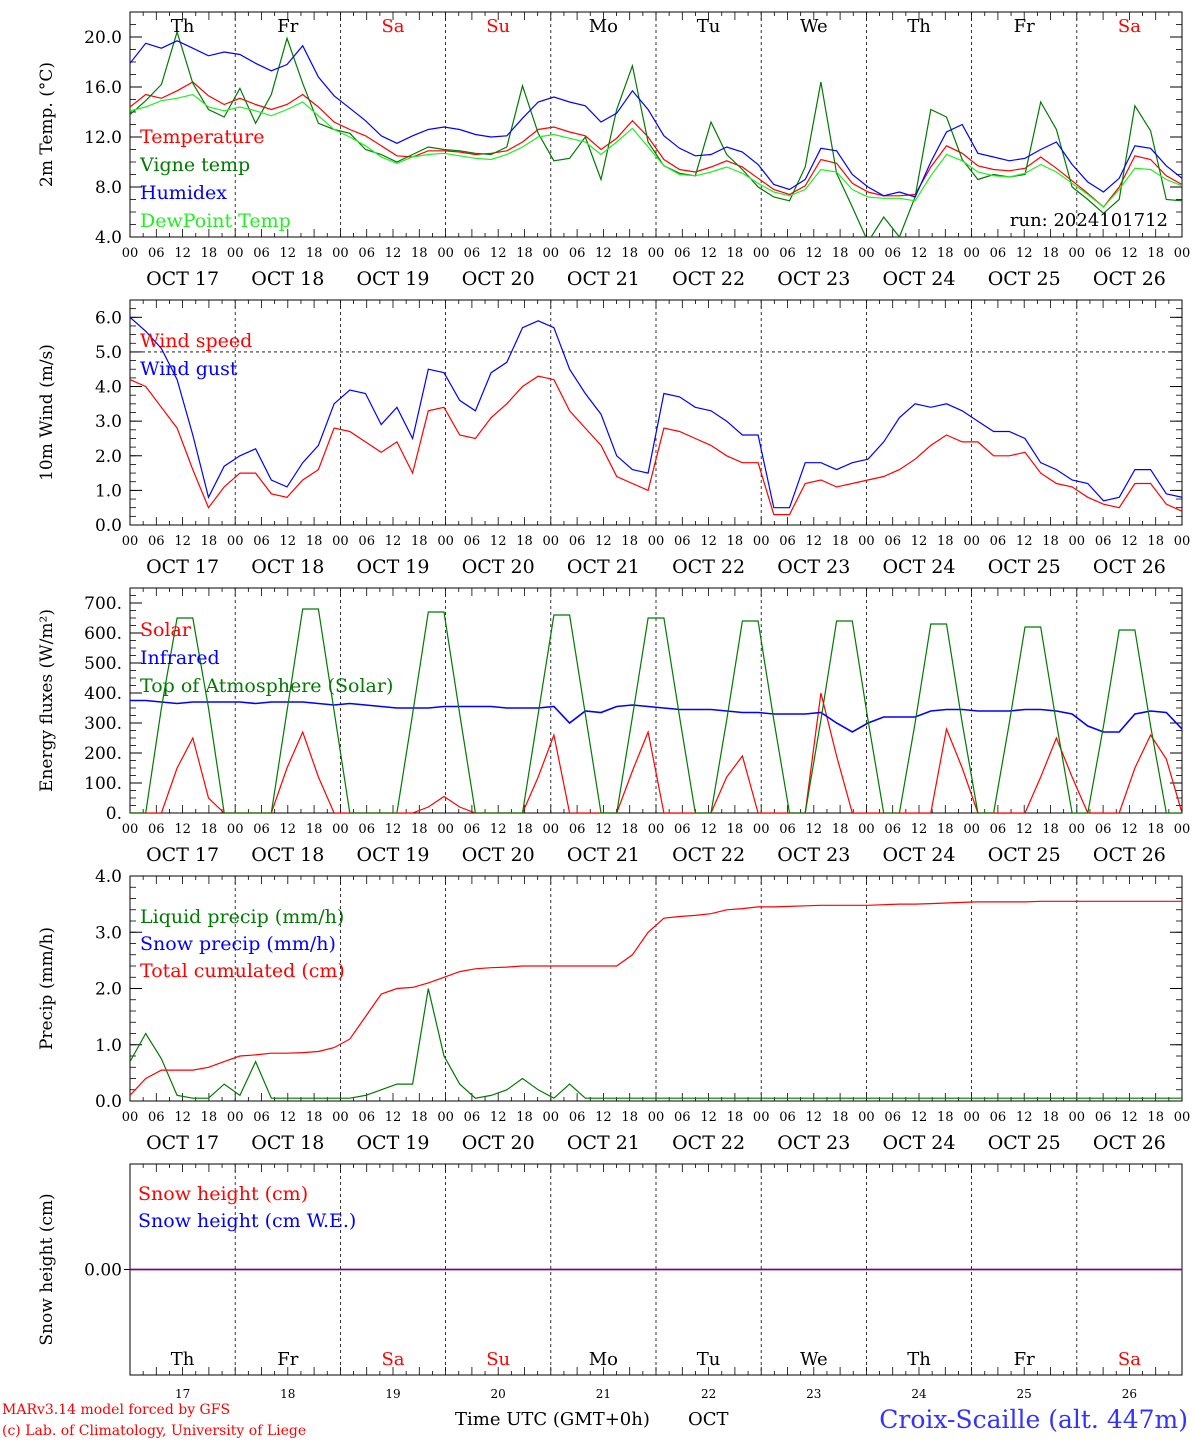 This screenshot has width=1194, height=1440. I want to click on date-label: OCT 26, so click(1129, 279).